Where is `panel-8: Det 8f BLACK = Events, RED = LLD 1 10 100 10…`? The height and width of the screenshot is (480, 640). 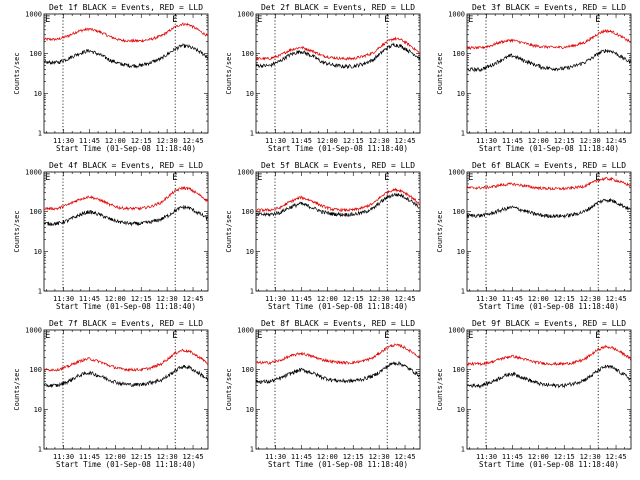 panel-8: Det 8f BLACK = Events, RED = LLD 1 10 100 10… is located at coordinates (323, 394).